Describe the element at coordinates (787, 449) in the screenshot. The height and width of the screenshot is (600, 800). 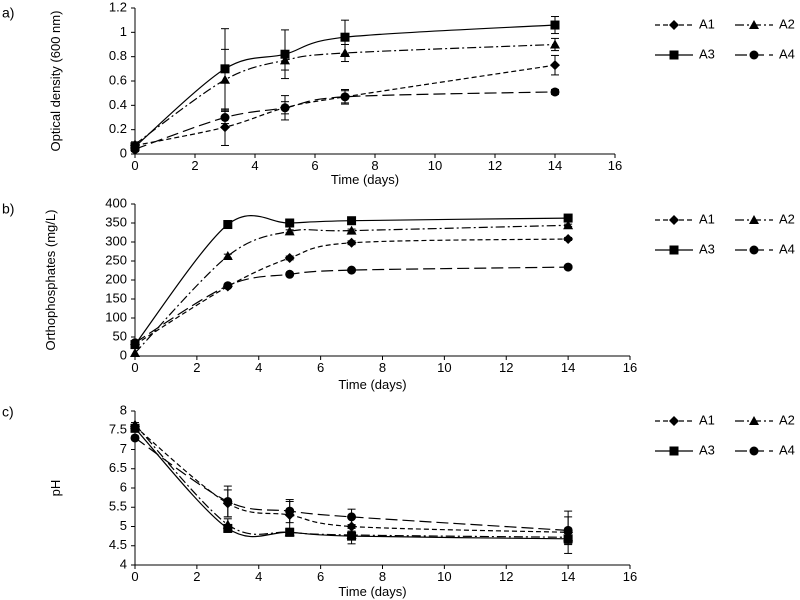
I see `legend-label: A4` at that location.